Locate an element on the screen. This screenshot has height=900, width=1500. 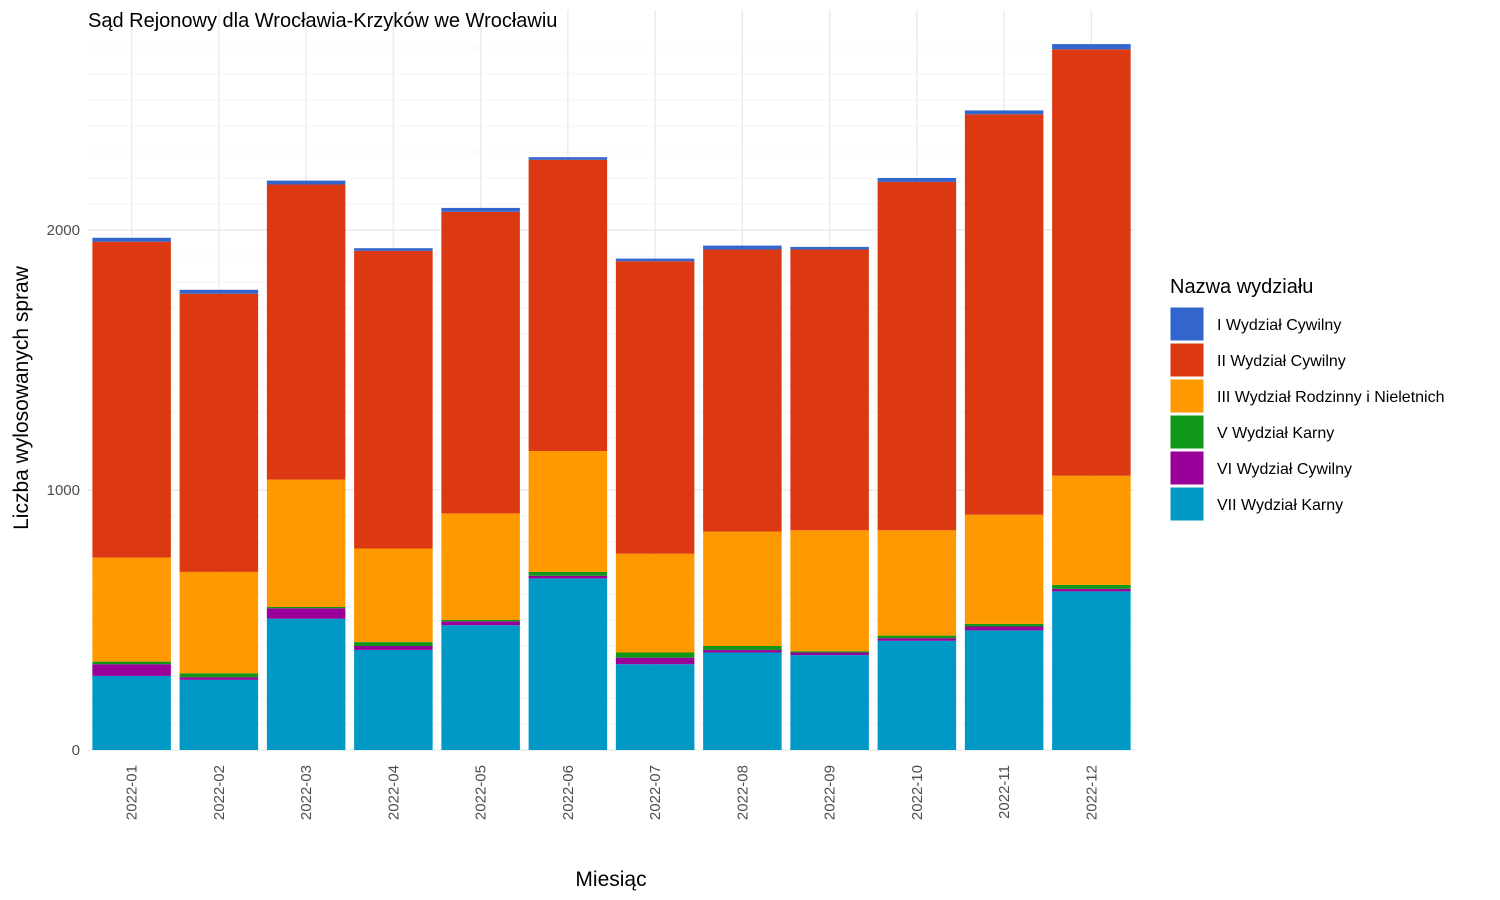
legend-label: I Wydział Cywilny is located at coordinates (1279, 325).